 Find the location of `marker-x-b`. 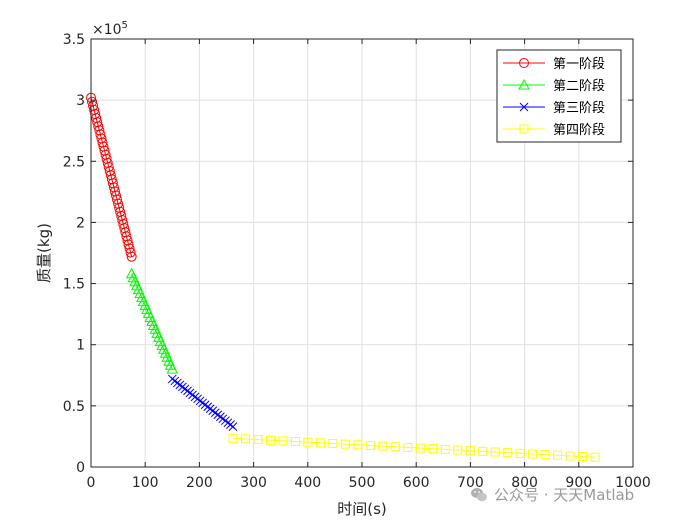

marker-x-b is located at coordinates (524, 107).